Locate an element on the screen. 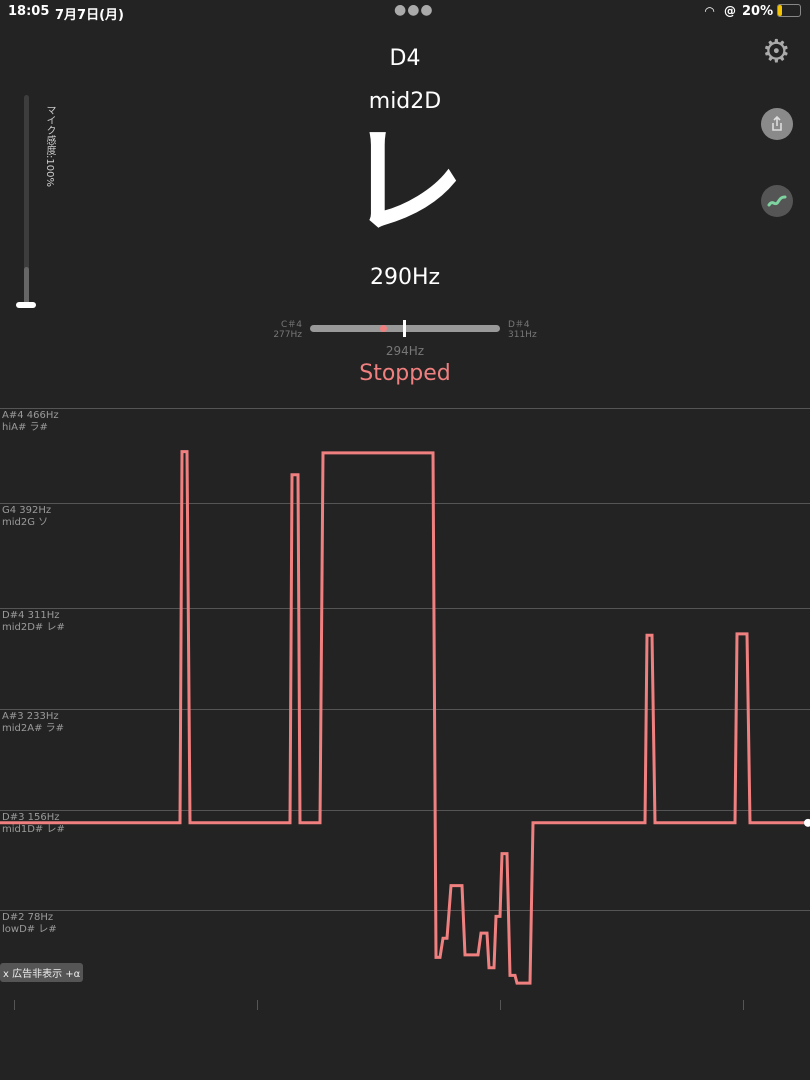 Image resolution: width=810 pixels, height=1080 pixels. gridline-label: G4 392Hz mid2G ソ is located at coordinates (27, 516).